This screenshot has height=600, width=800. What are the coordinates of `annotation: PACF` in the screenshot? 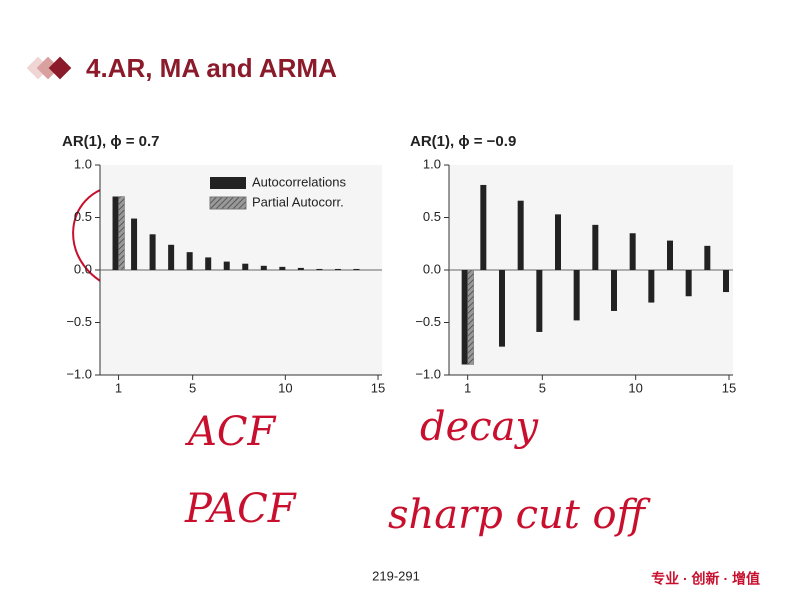 It's located at (240, 509).